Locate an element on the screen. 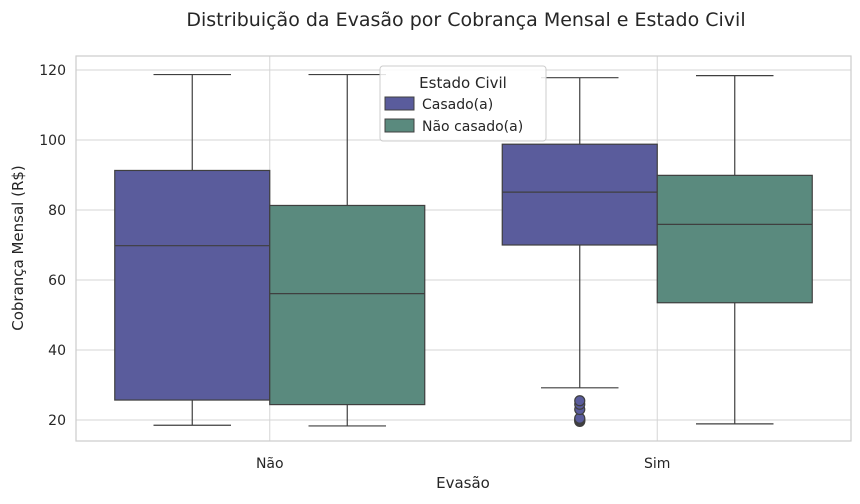 The image size is (860, 504). legend-swatch-nao-casado is located at coordinates (399, 125).